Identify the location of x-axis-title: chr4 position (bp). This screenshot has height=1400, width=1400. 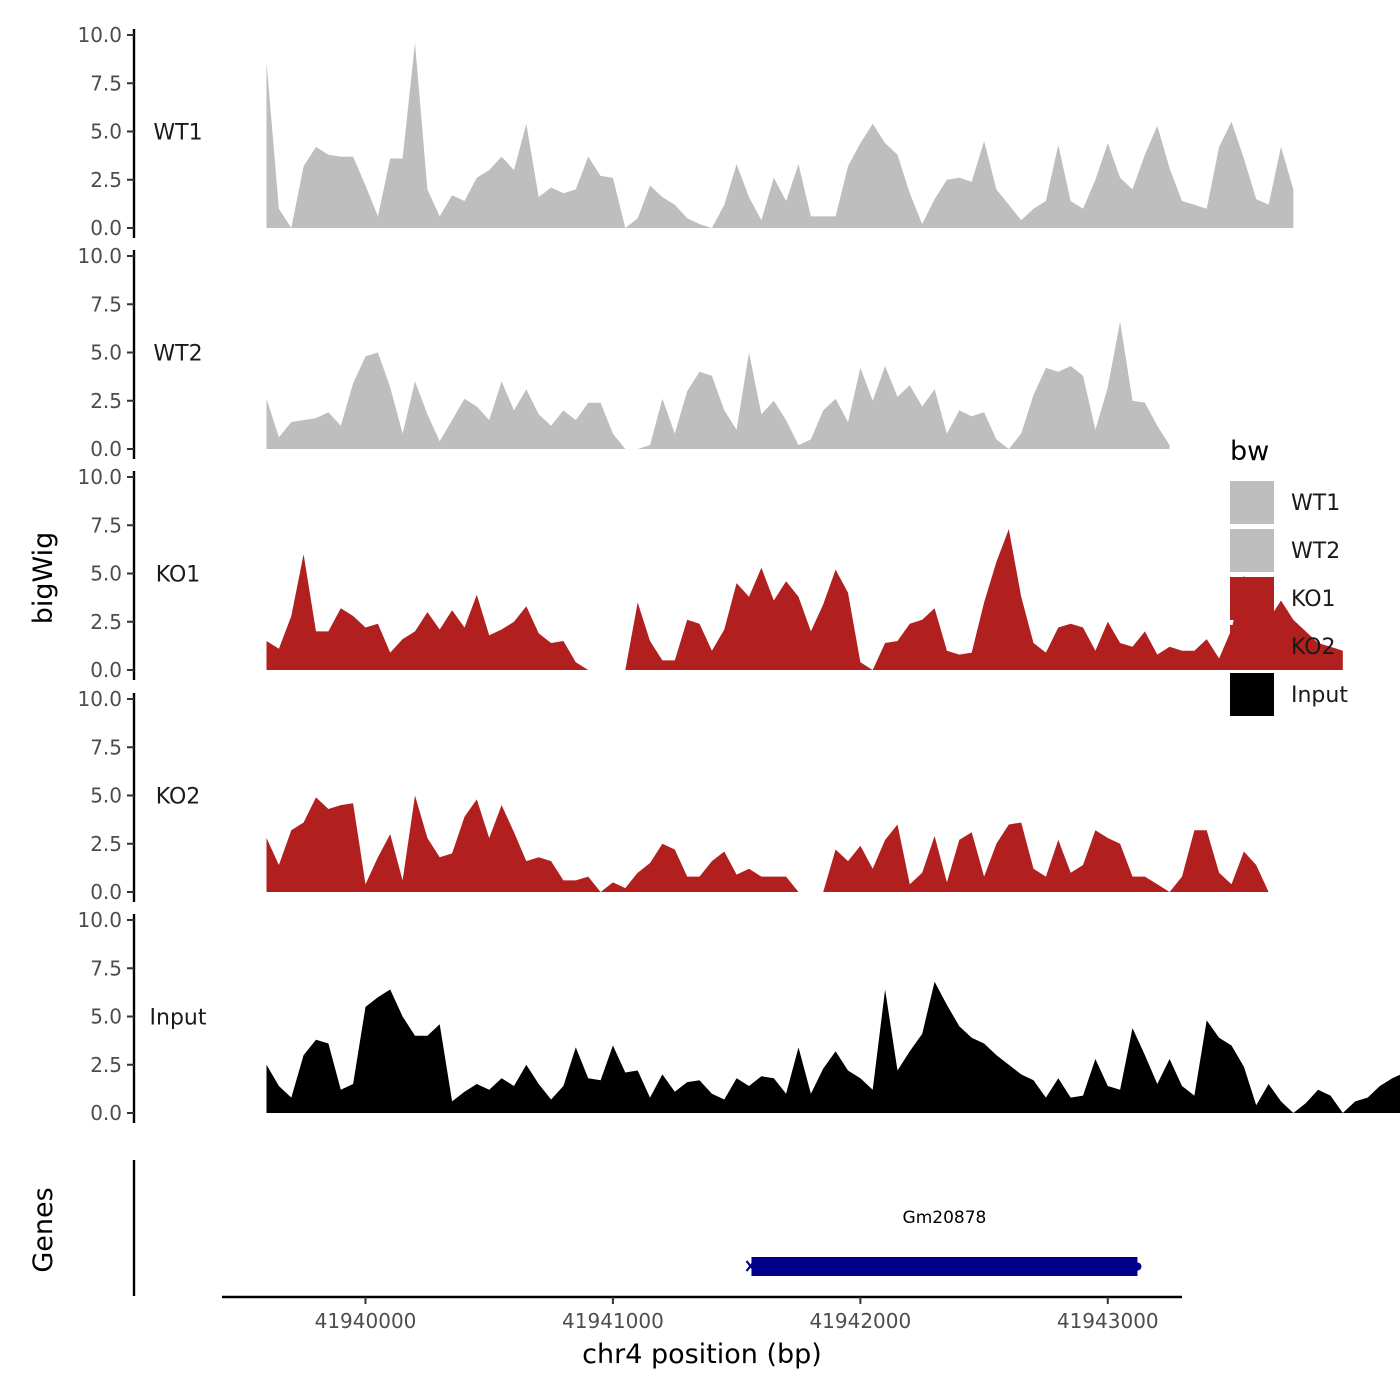
(702, 1354).